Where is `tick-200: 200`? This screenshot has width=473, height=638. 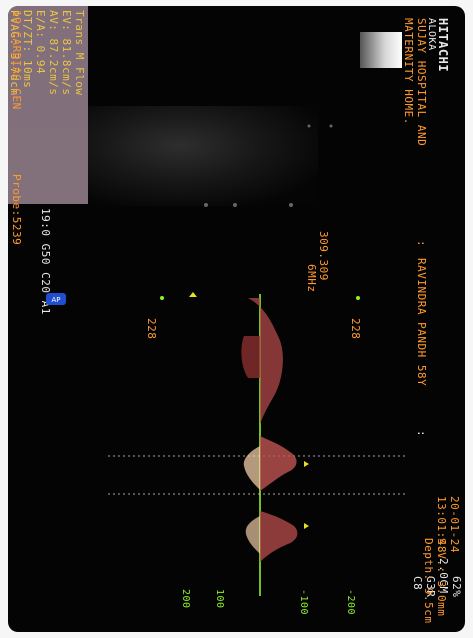
tick-200: 200 is located at coordinates (185, 599).